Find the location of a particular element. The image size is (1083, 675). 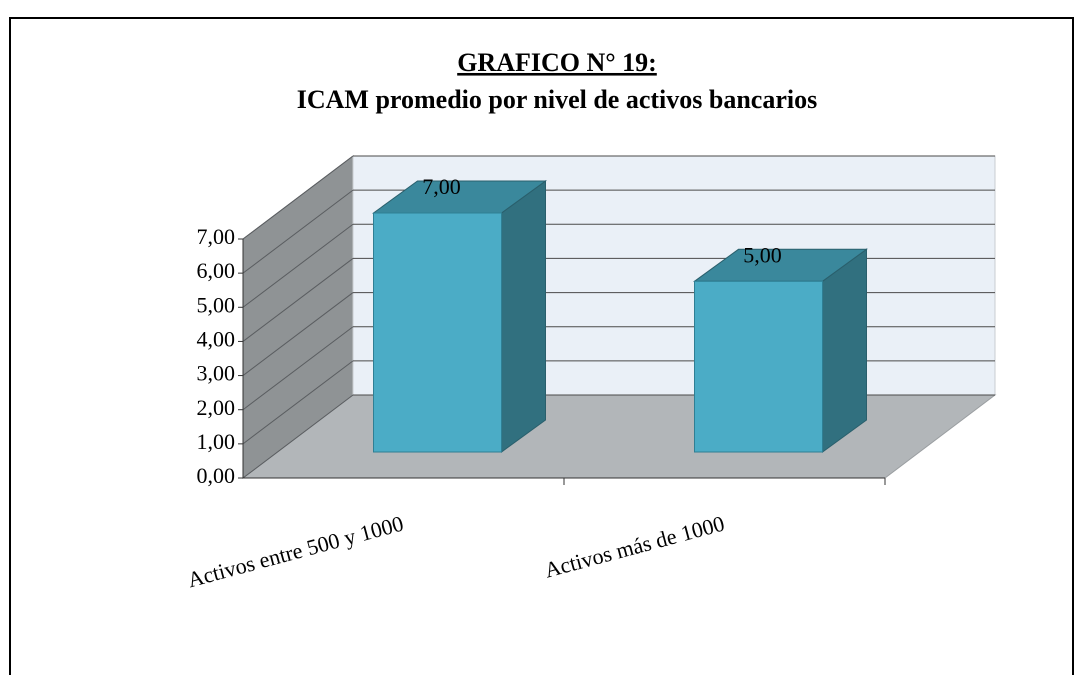

y-tick-label: 0,00 is located at coordinates (216, 475).